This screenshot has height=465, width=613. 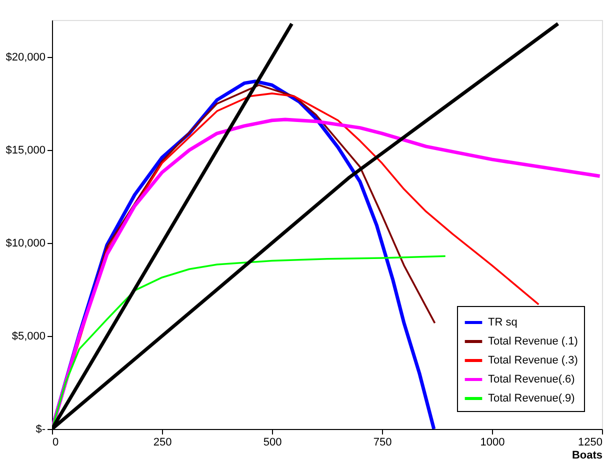 I want to click on legend-label: Total Revenue (.3), so click(x=533, y=360).